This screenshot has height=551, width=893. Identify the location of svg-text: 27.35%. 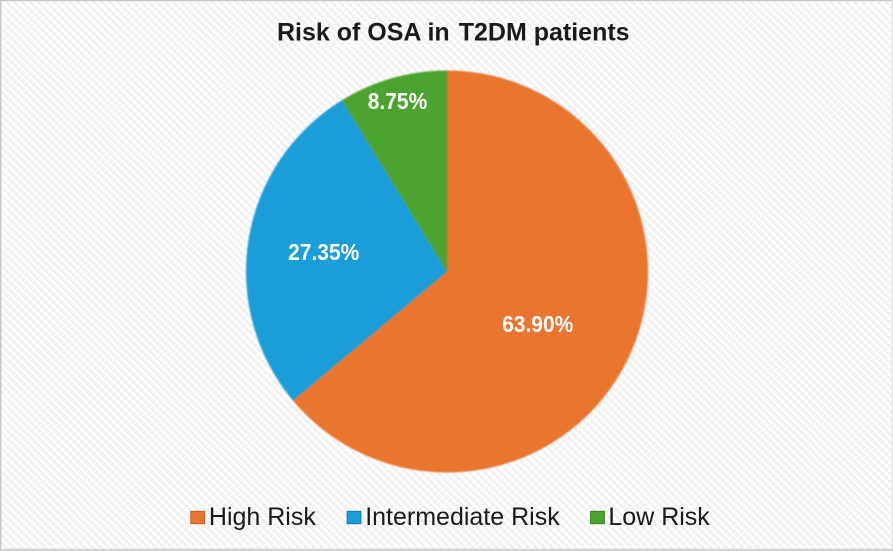
(323, 252).